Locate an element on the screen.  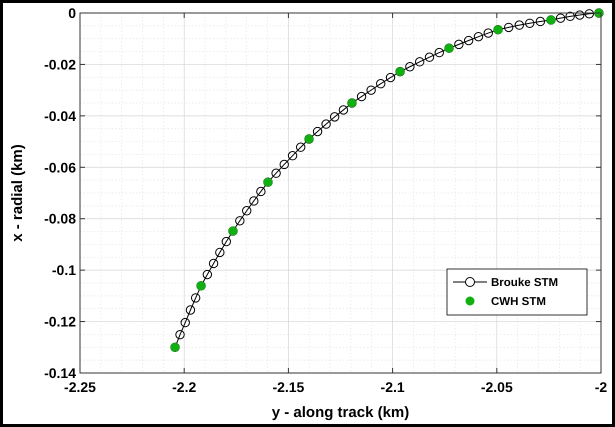
x-tick-label: -2.25 is located at coordinates (80, 387).